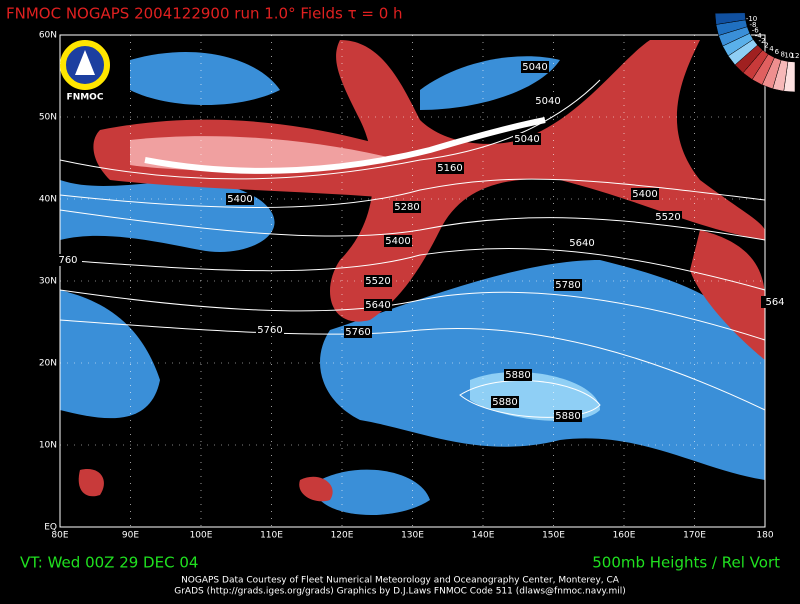 Image resolution: width=800 pixels, height=604 pixels. I want to click on colorbar-label: 4, so click(771, 49).